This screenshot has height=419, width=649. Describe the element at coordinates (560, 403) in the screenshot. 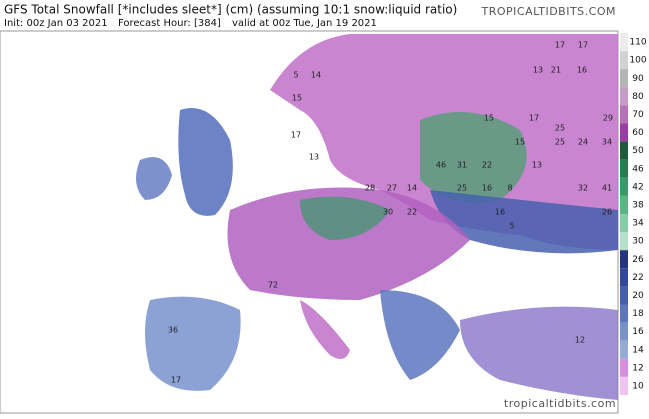

I see `map-watermark: tropicaltidbits.com` at that location.